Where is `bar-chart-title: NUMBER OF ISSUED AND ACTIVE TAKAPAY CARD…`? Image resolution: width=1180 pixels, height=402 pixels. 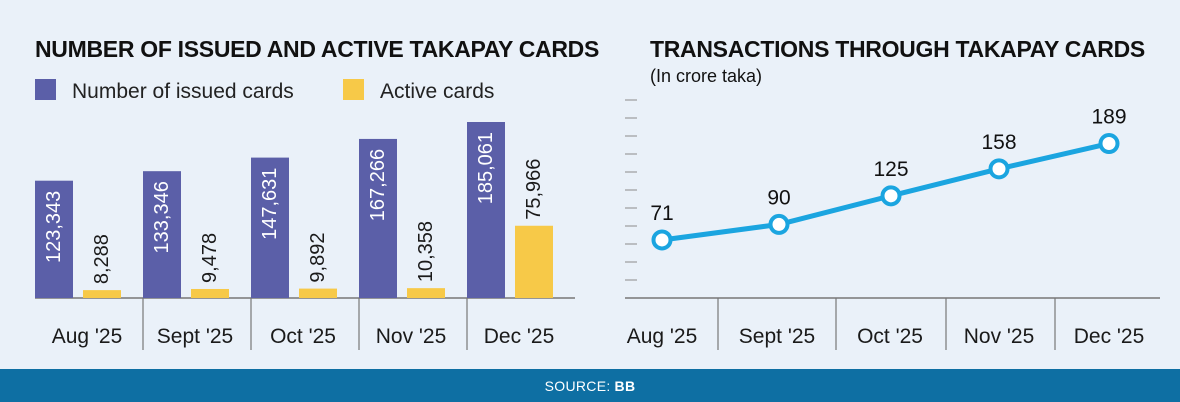
bar-chart-title: NUMBER OF ISSUED AND ACTIVE TAKAPAY CARD… is located at coordinates (317, 49).